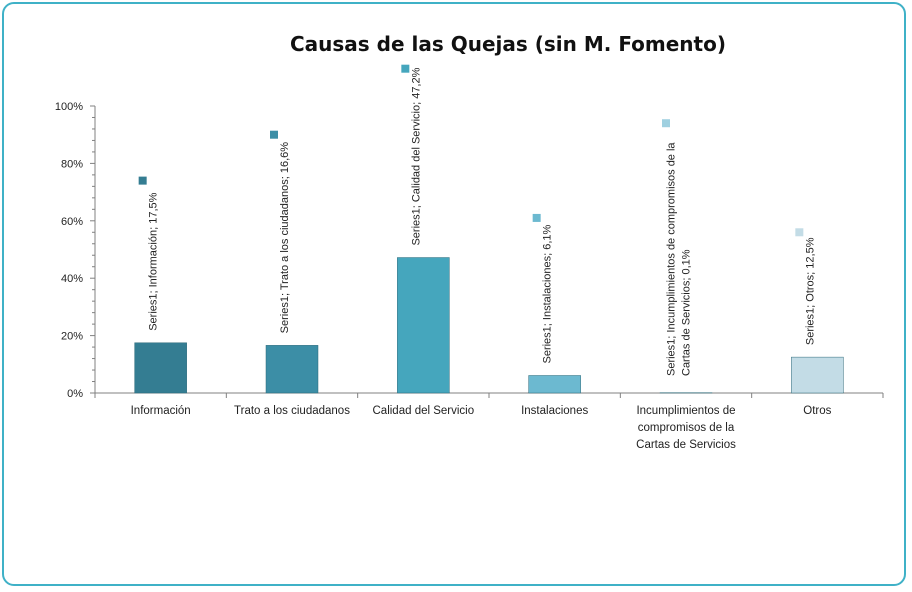 This screenshot has width=912, height=592. Describe the element at coordinates (416, 156) in the screenshot. I see `data-label: Series1; Calidad del Servicio; 47,2%` at that location.